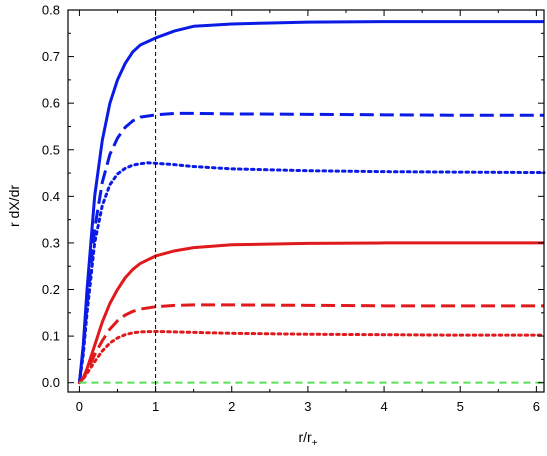 The width and height of the screenshot is (547, 456). I want to click on x-tick-label: 1, so click(155, 406).